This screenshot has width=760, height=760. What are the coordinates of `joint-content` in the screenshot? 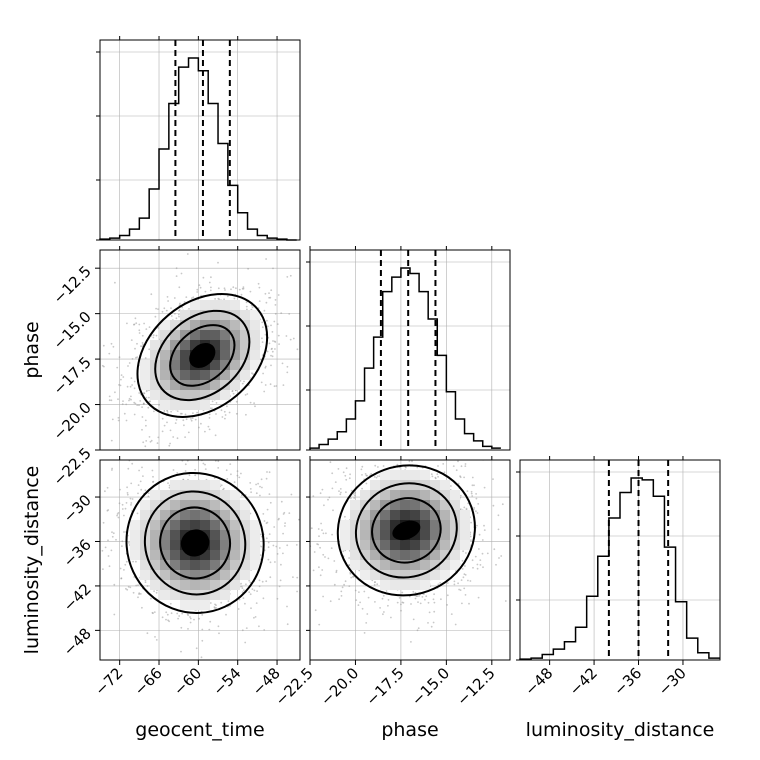 It's located at (410, 560).